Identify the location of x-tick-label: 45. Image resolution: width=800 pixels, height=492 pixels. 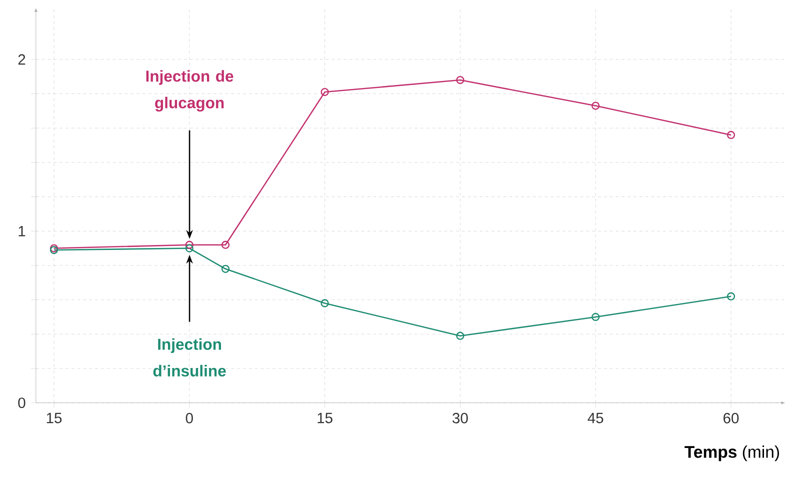
(596, 418).